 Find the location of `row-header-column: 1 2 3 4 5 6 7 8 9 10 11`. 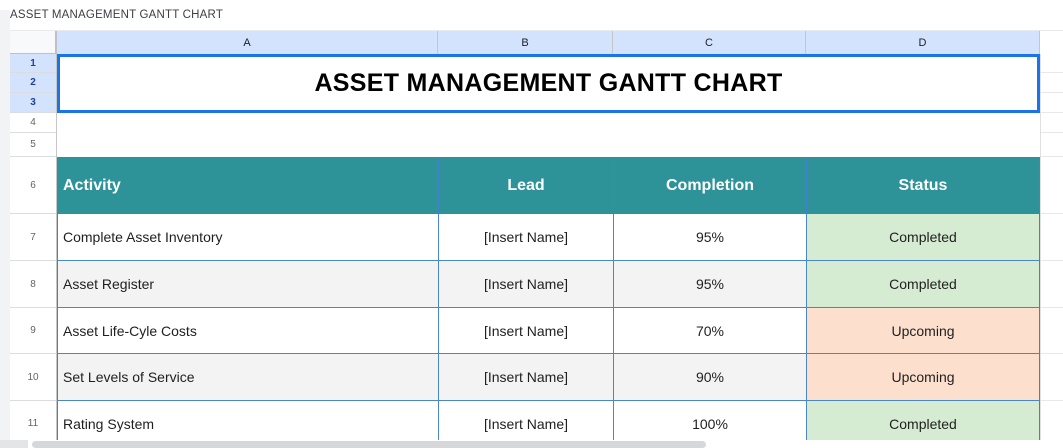

row-header-column: 1 2 3 4 5 6 7 8 9 10 11 is located at coordinates (33, 250).